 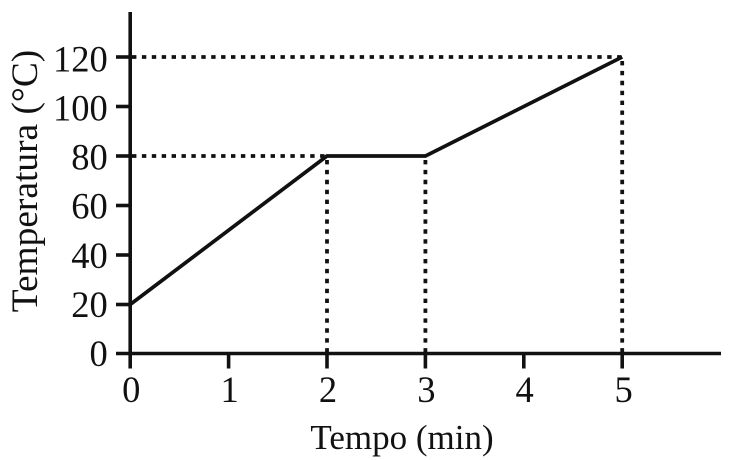 What do you see at coordinates (524, 389) in the screenshot?
I see `svg-text: 4` at bounding box center [524, 389].